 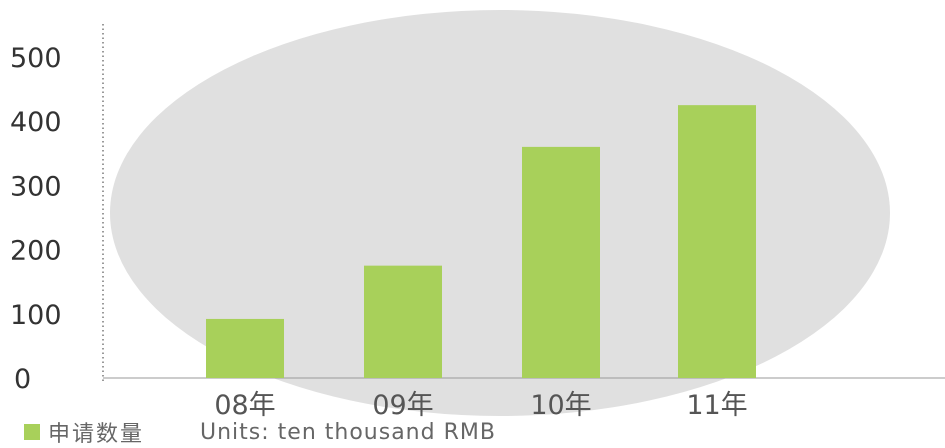 What do you see at coordinates (36, 219) in the screenshot?
I see `y-tick-labels: 0 100 200 300 400 500` at bounding box center [36, 219].